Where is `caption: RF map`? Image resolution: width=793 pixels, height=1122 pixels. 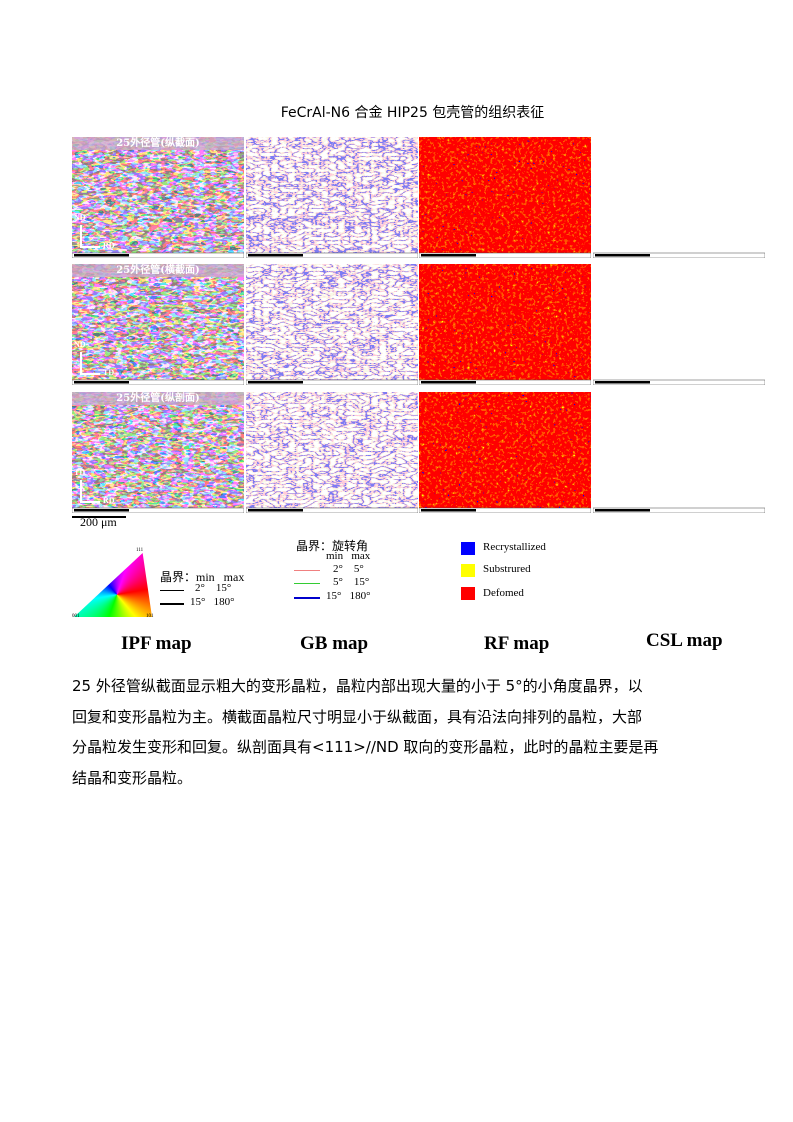 caption: RF map is located at coordinates (517, 643).